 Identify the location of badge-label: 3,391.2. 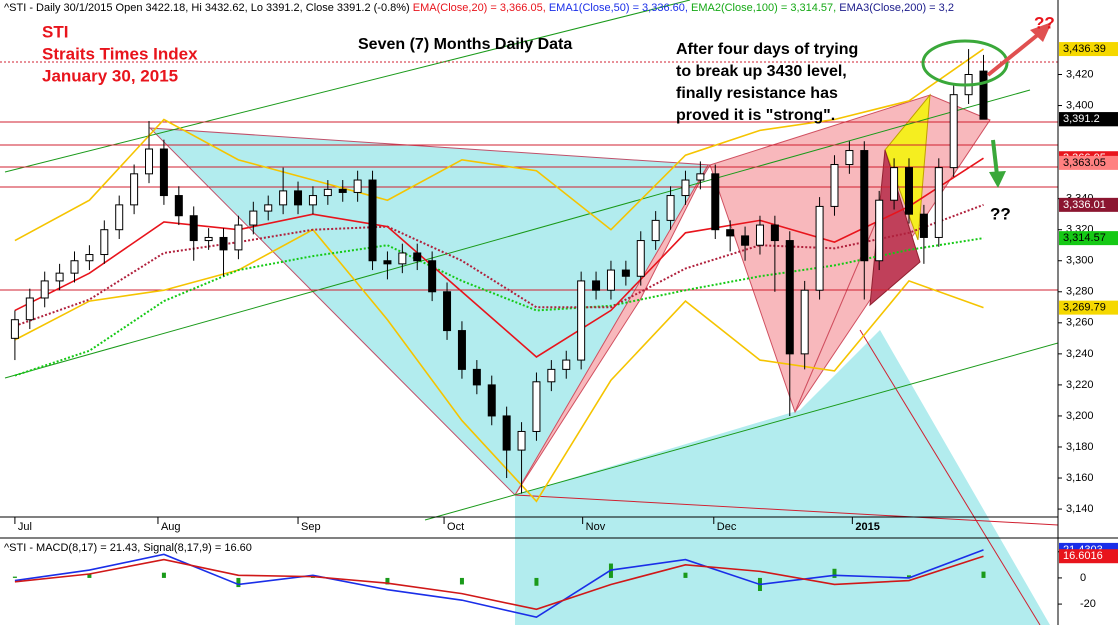
(1081, 119).